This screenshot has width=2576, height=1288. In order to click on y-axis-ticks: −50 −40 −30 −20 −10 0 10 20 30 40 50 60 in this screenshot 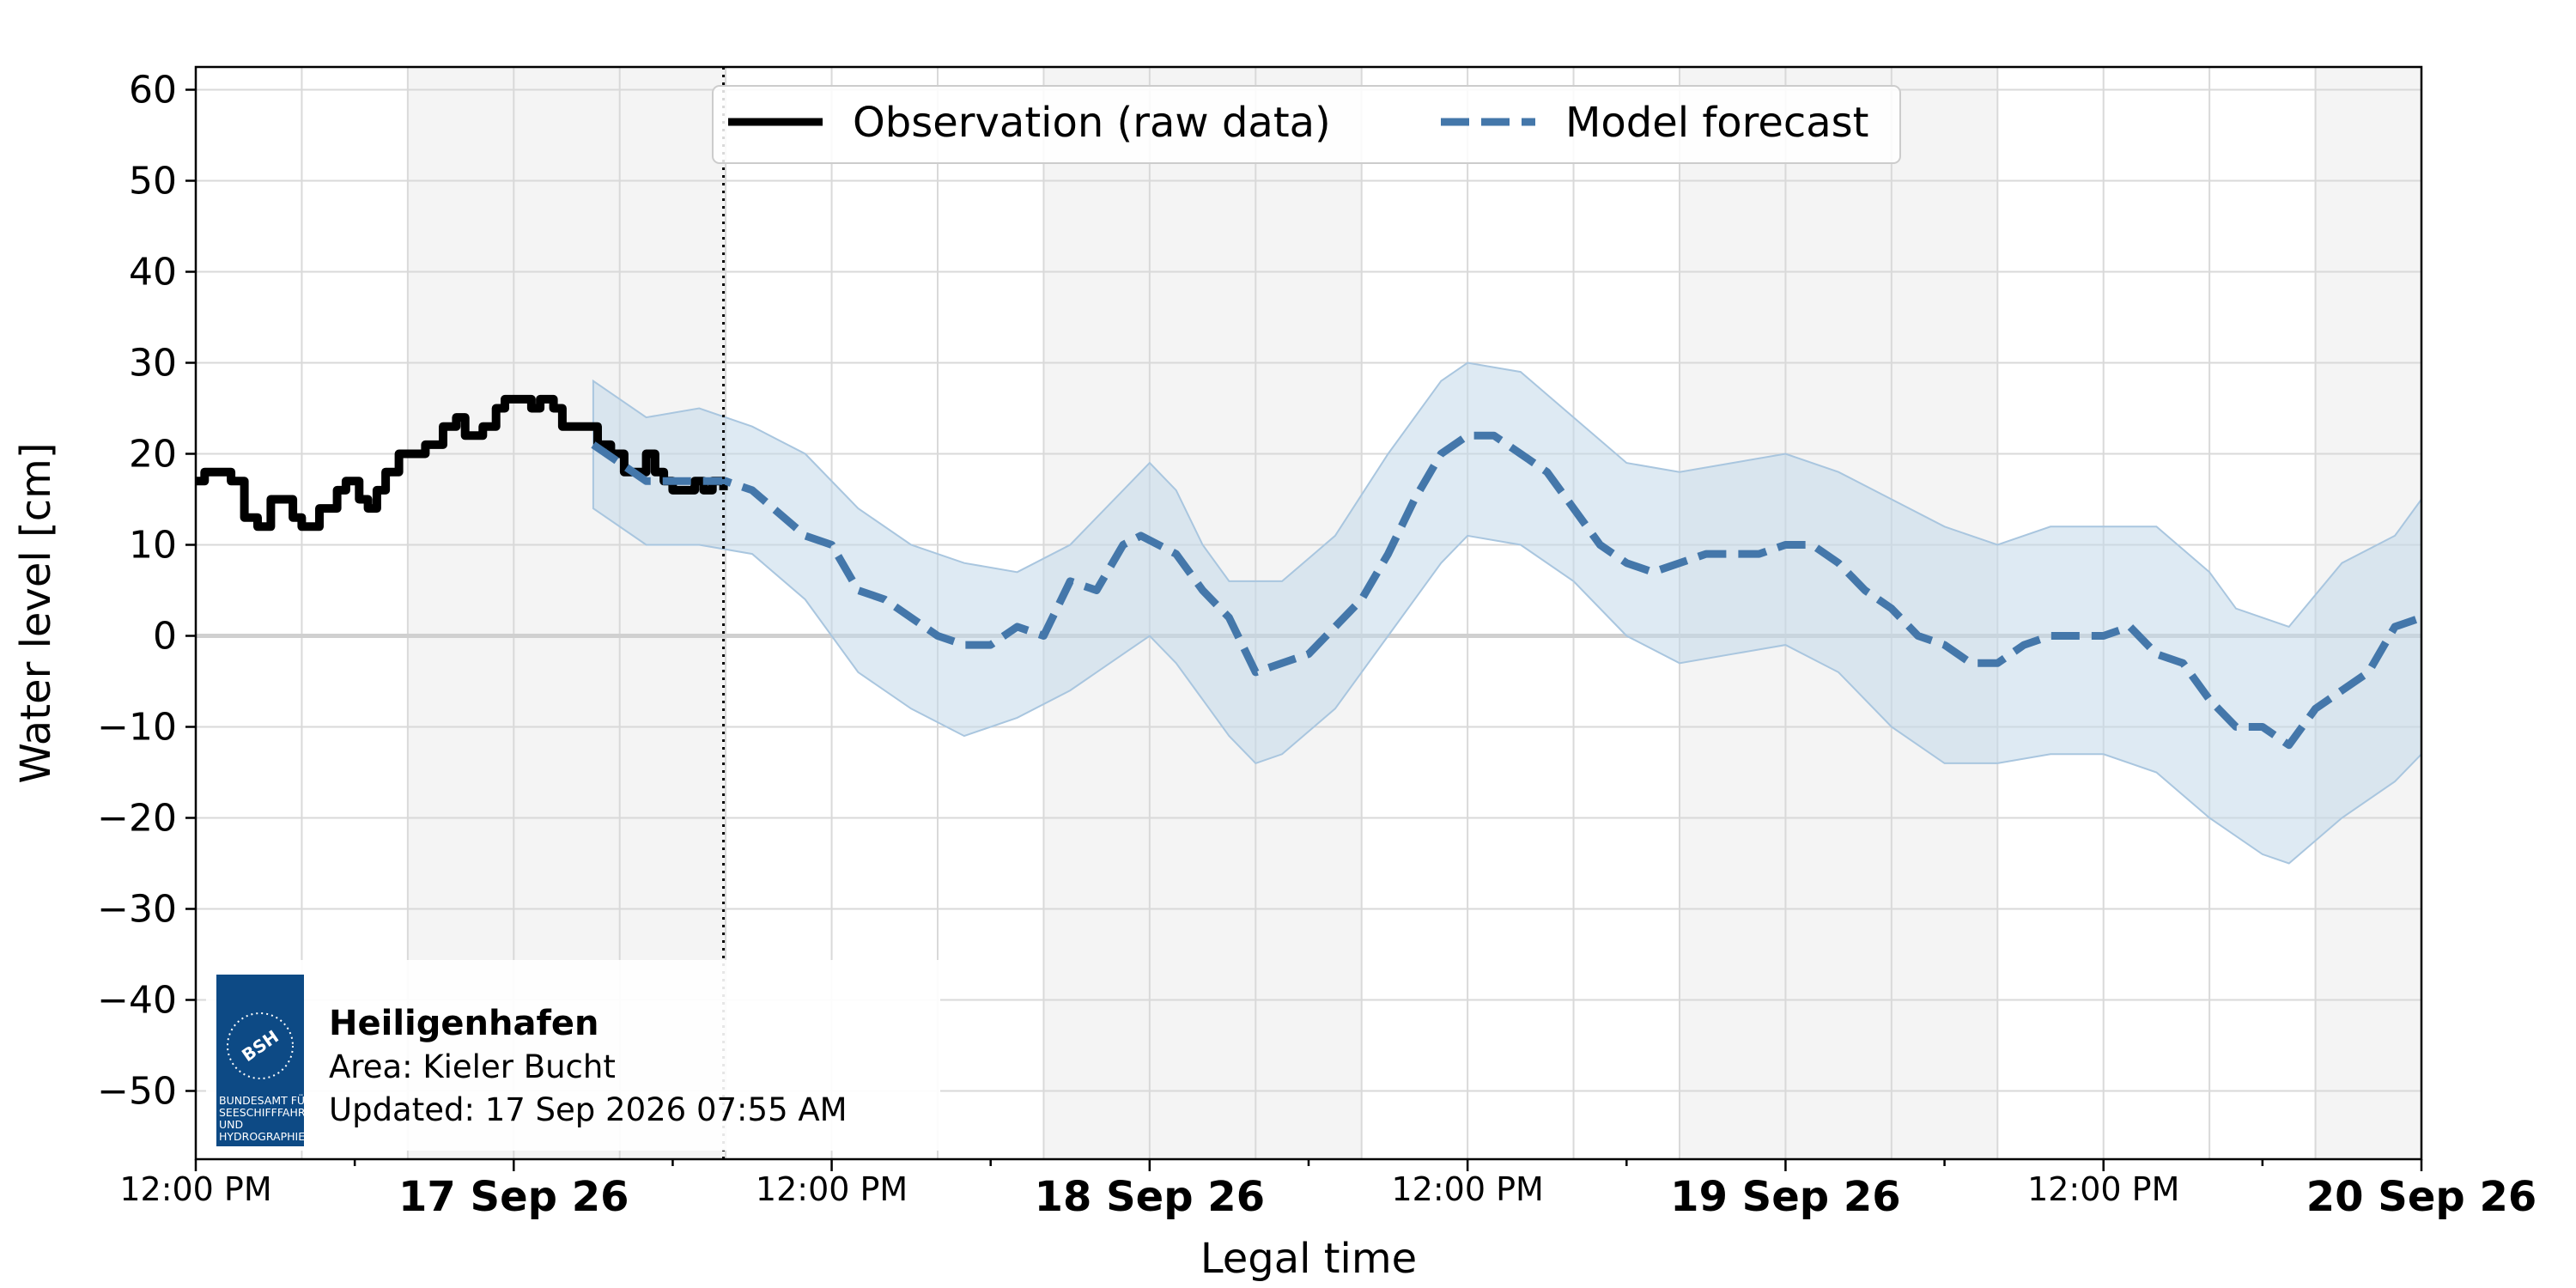, I will do `click(146, 591)`.